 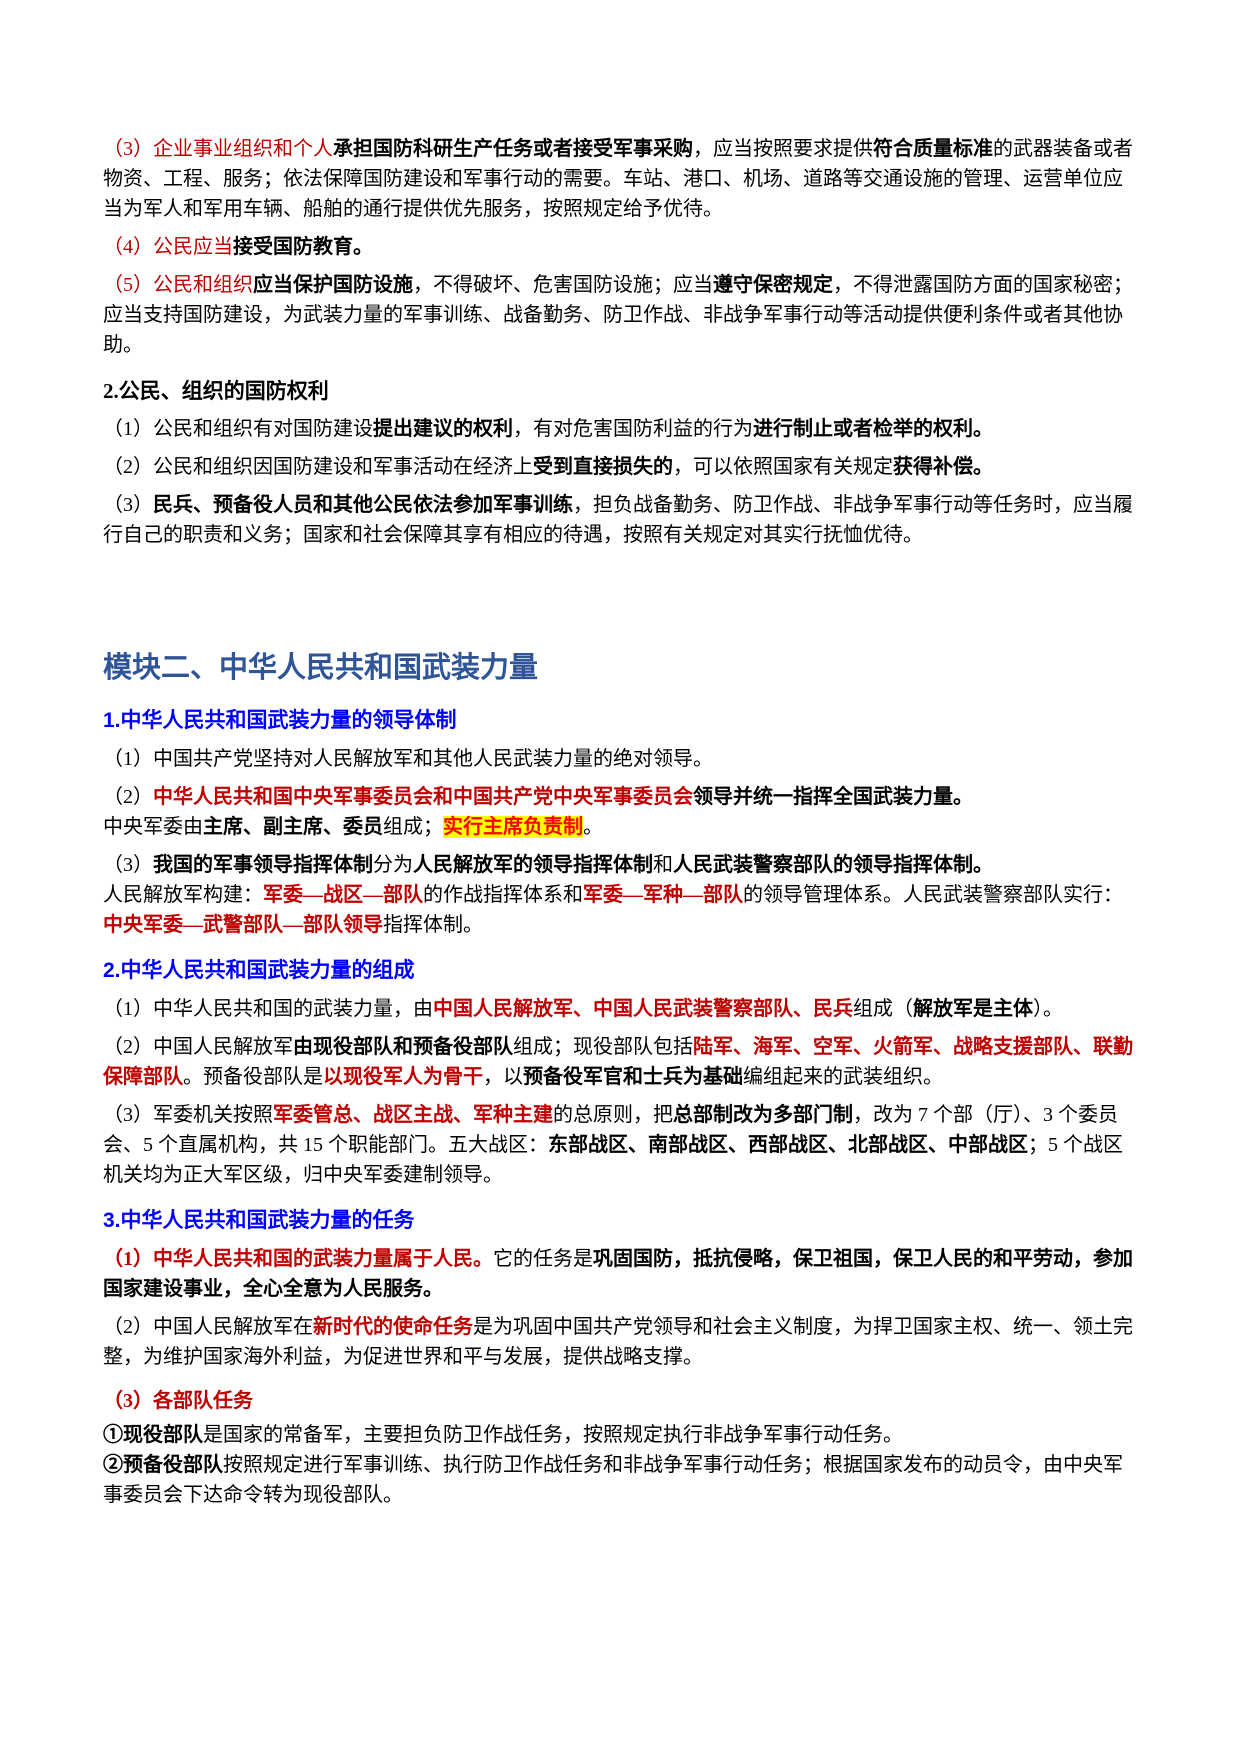 What do you see at coordinates (603, 1047) in the screenshot?
I see `text-run: 组成；现役部队包括` at bounding box center [603, 1047].